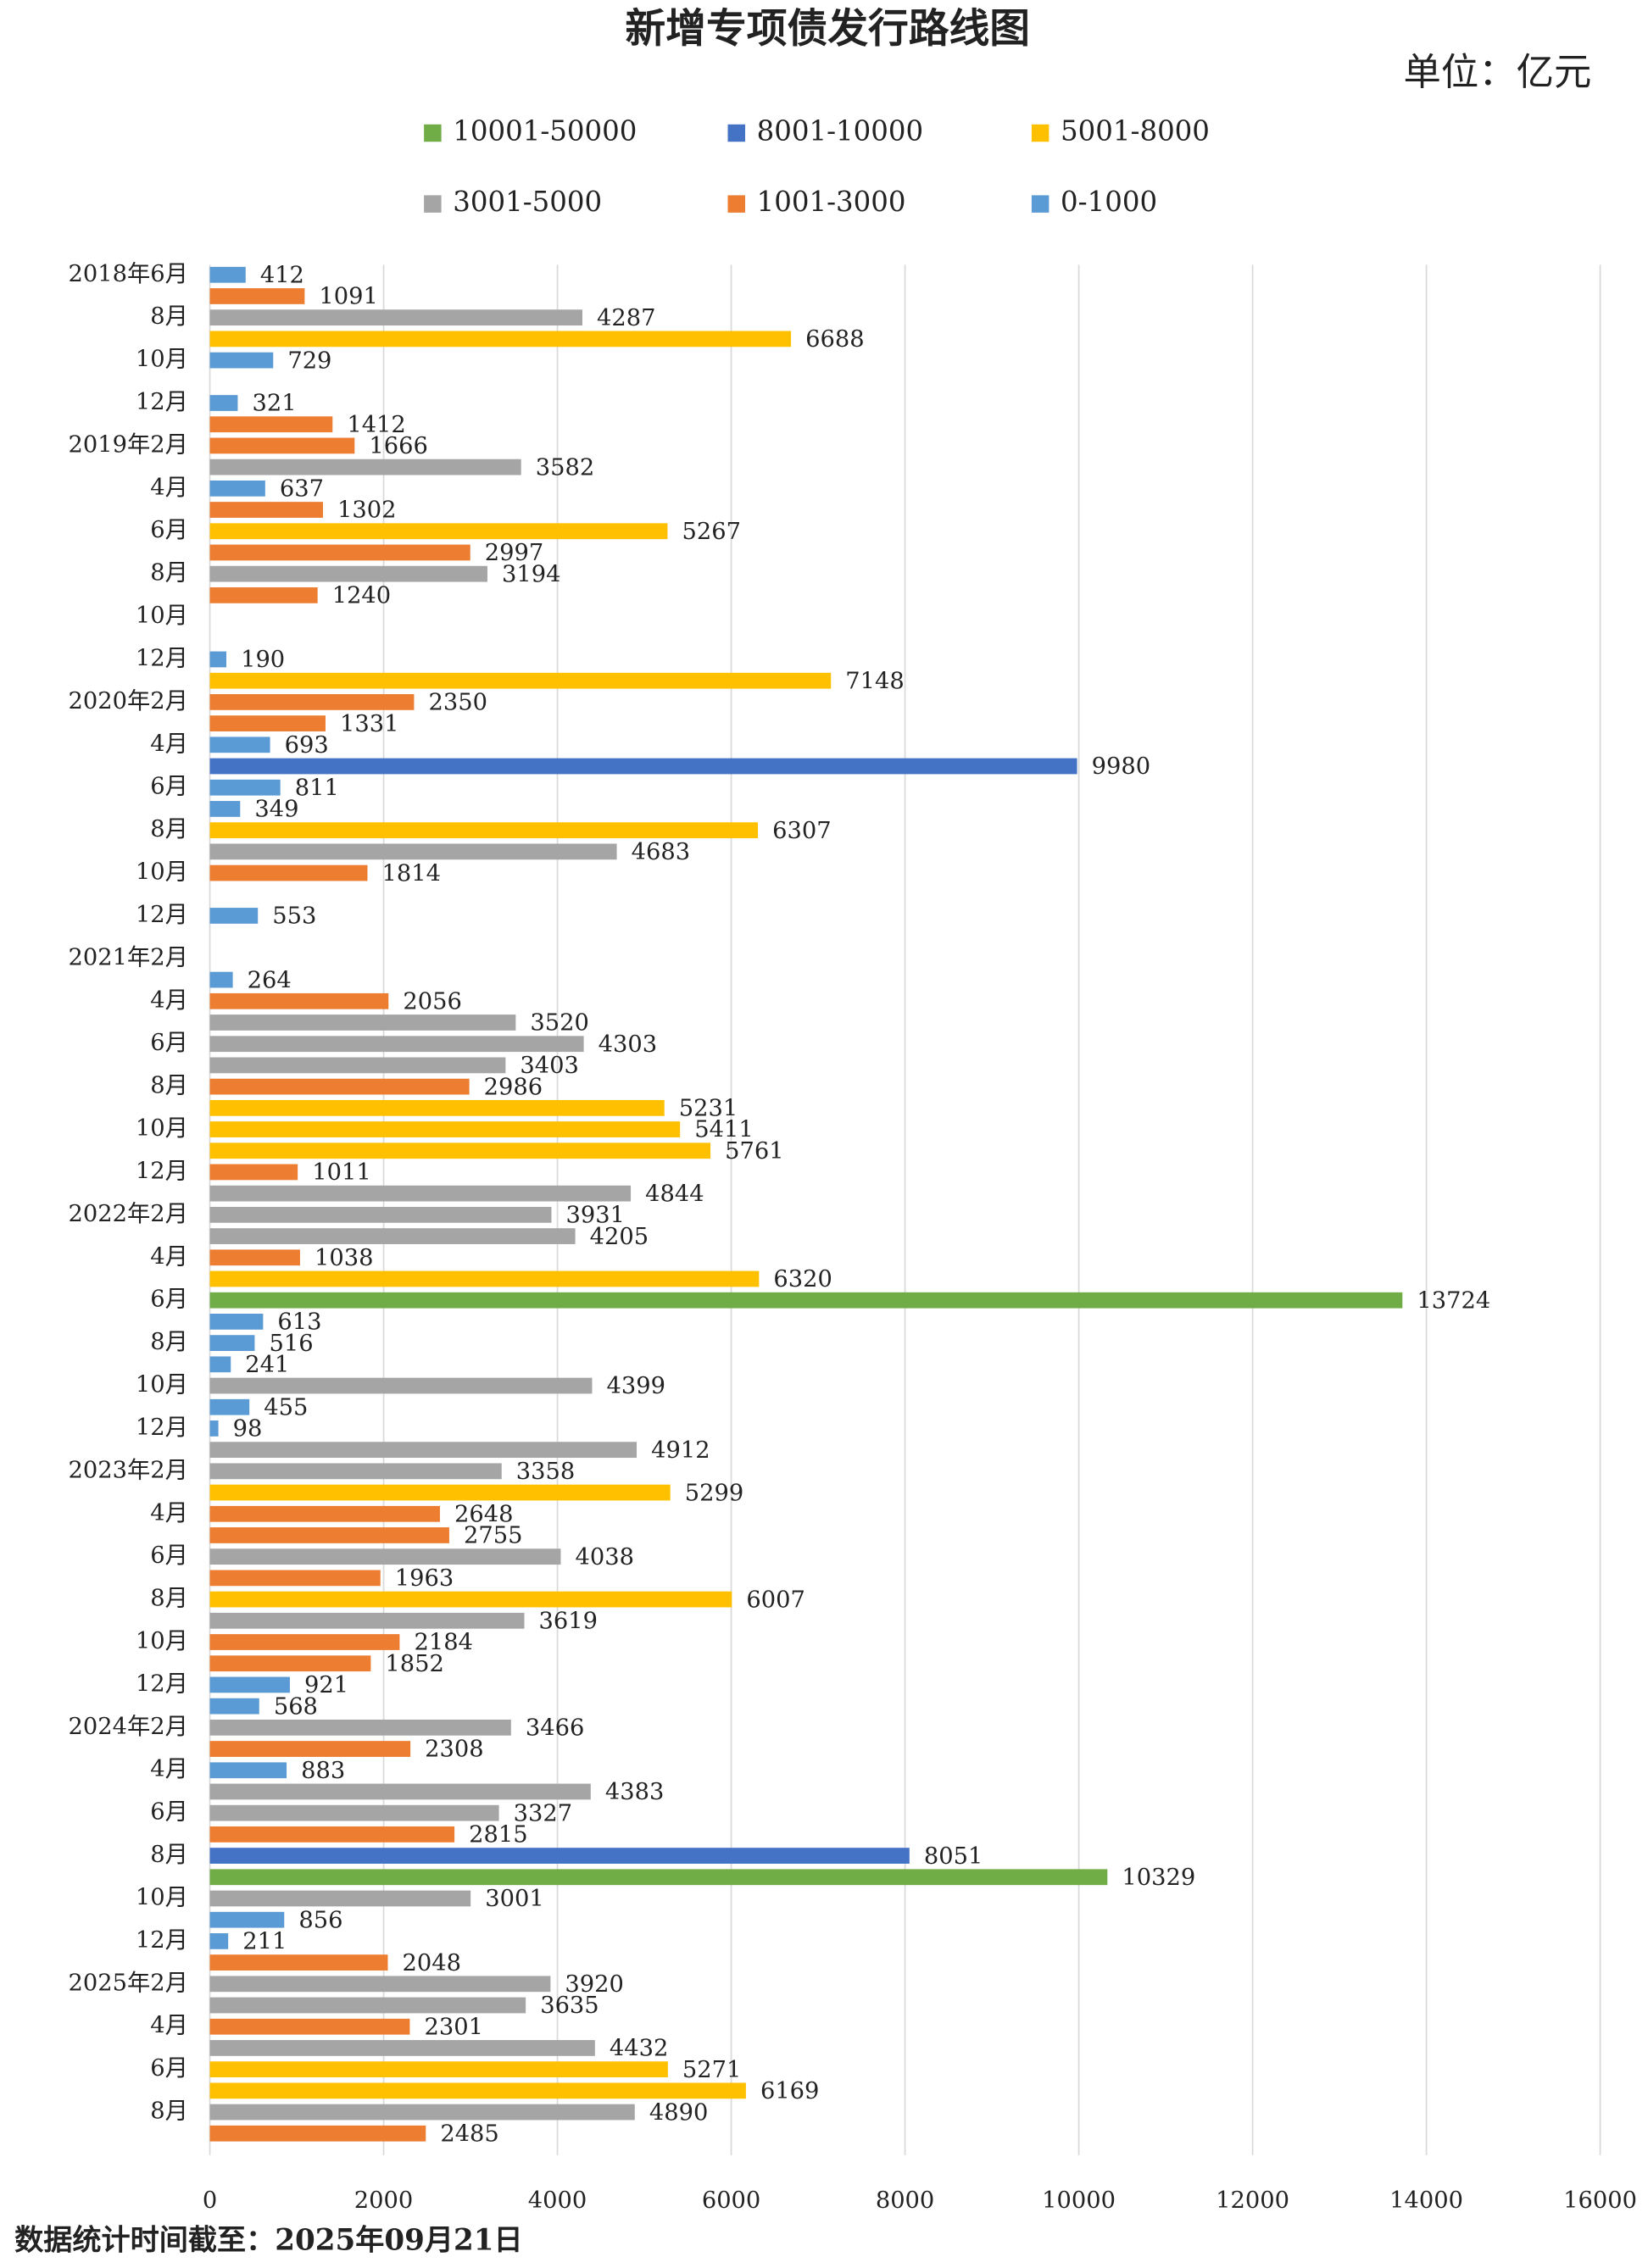 This screenshot has height=2268, width=1648. What do you see at coordinates (361, 596) in the screenshot?
I see `value-label: 1240` at bounding box center [361, 596].